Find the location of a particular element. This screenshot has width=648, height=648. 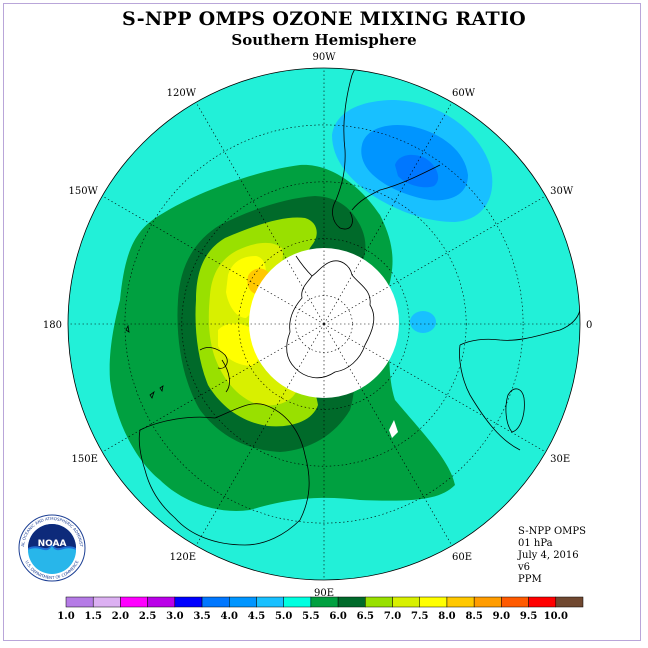

info-units: PPM is located at coordinates (530, 579).